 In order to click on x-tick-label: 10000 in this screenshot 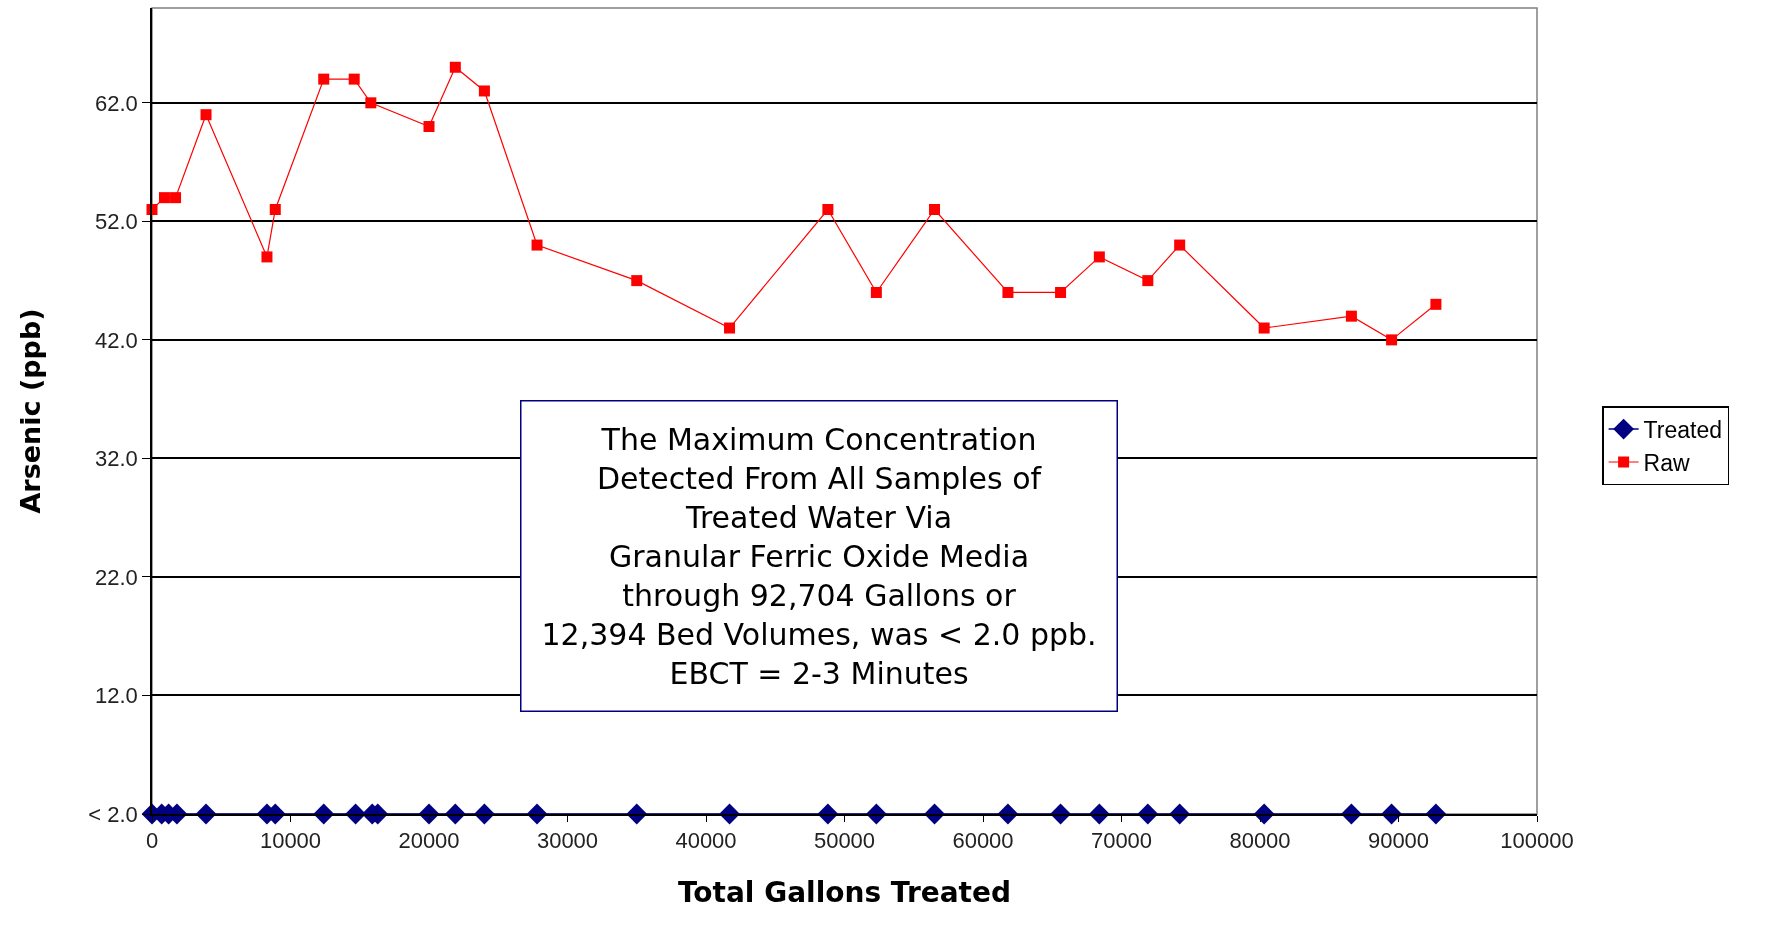, I will do `click(290, 841)`.